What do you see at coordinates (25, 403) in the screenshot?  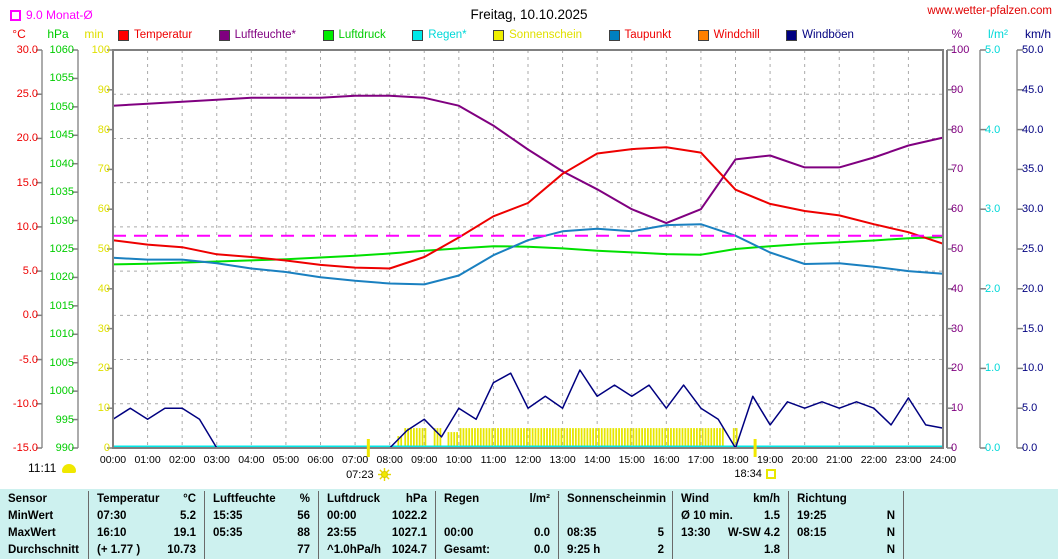 I see `tick-c--10.0: -10.0` at bounding box center [25, 403].